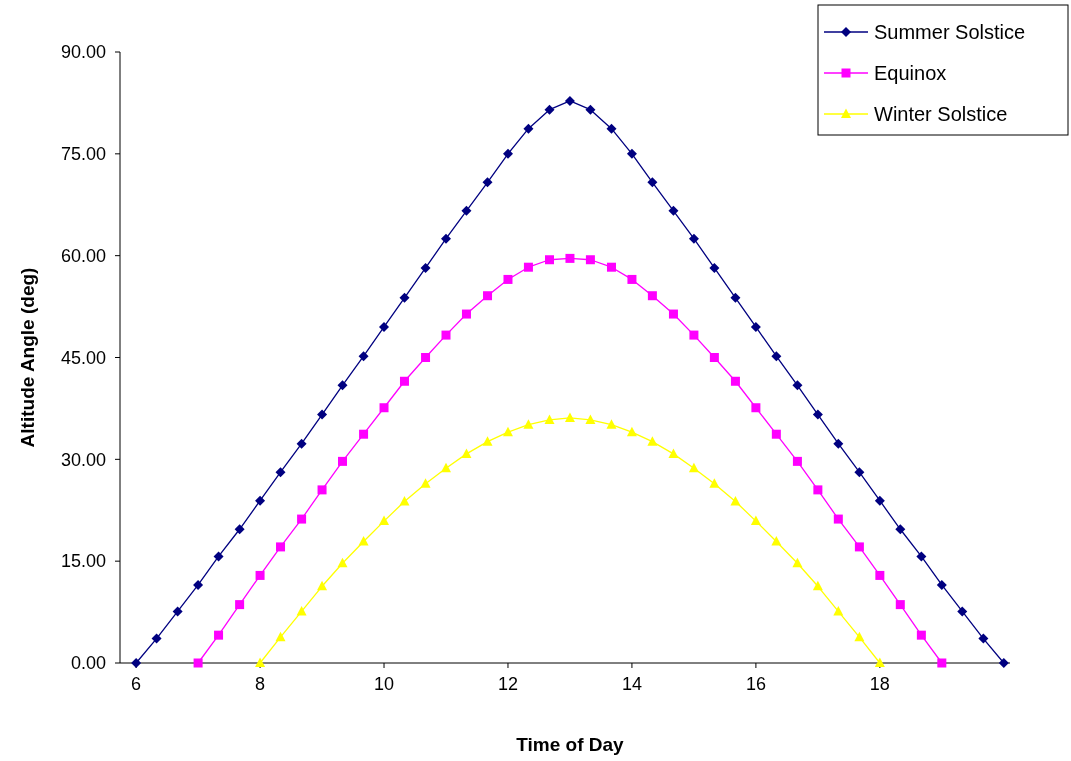 This screenshot has width=1071, height=761. What do you see at coordinates (136, 684) in the screenshot?
I see `x-tick-label: 6` at bounding box center [136, 684].